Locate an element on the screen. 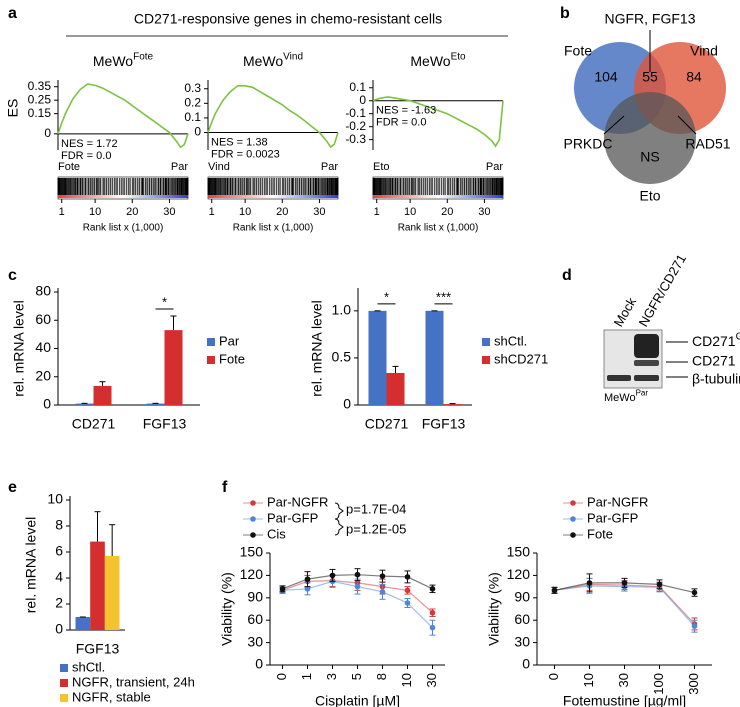 This screenshot has width=740, height=707. y-tick-label: 1.0 is located at coordinates (342, 310).